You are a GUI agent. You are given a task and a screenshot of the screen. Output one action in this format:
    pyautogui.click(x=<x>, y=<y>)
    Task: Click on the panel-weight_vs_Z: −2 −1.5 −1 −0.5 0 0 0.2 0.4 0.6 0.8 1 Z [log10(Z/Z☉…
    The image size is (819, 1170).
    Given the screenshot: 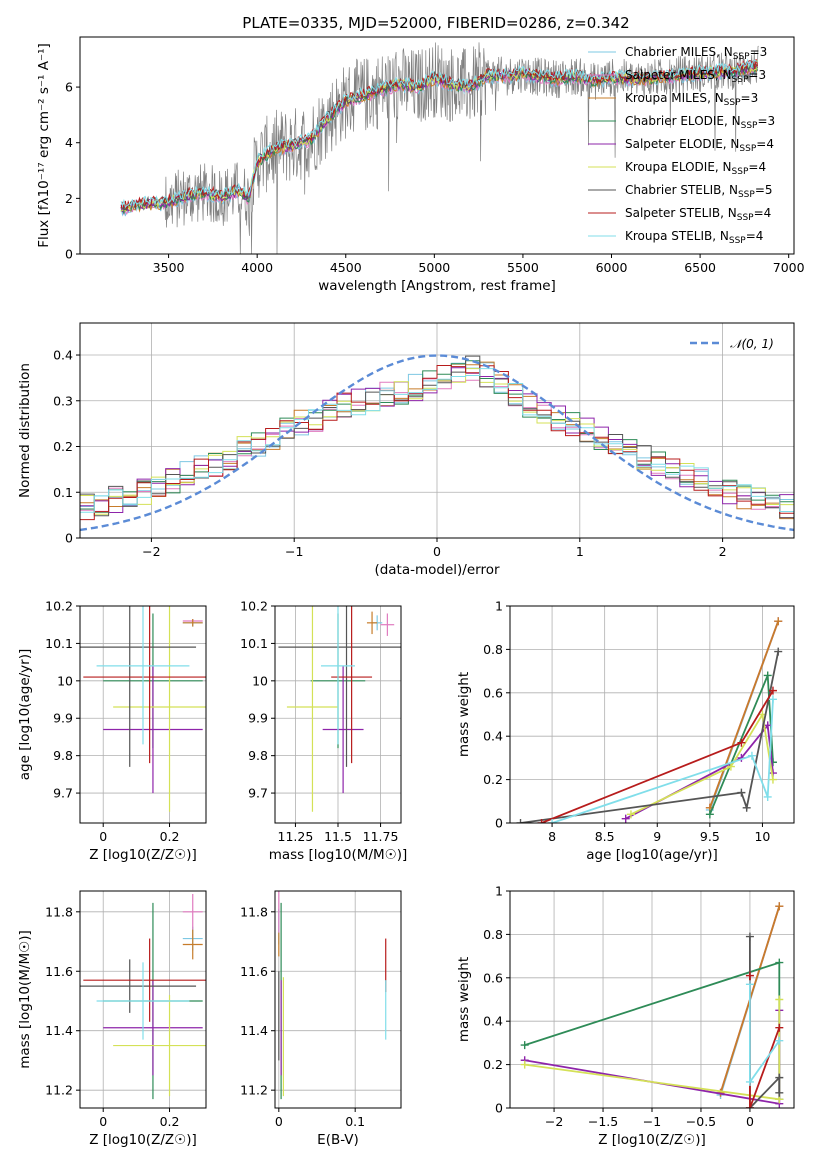 What is the action you would take?
    pyautogui.click(x=625, y=1016)
    